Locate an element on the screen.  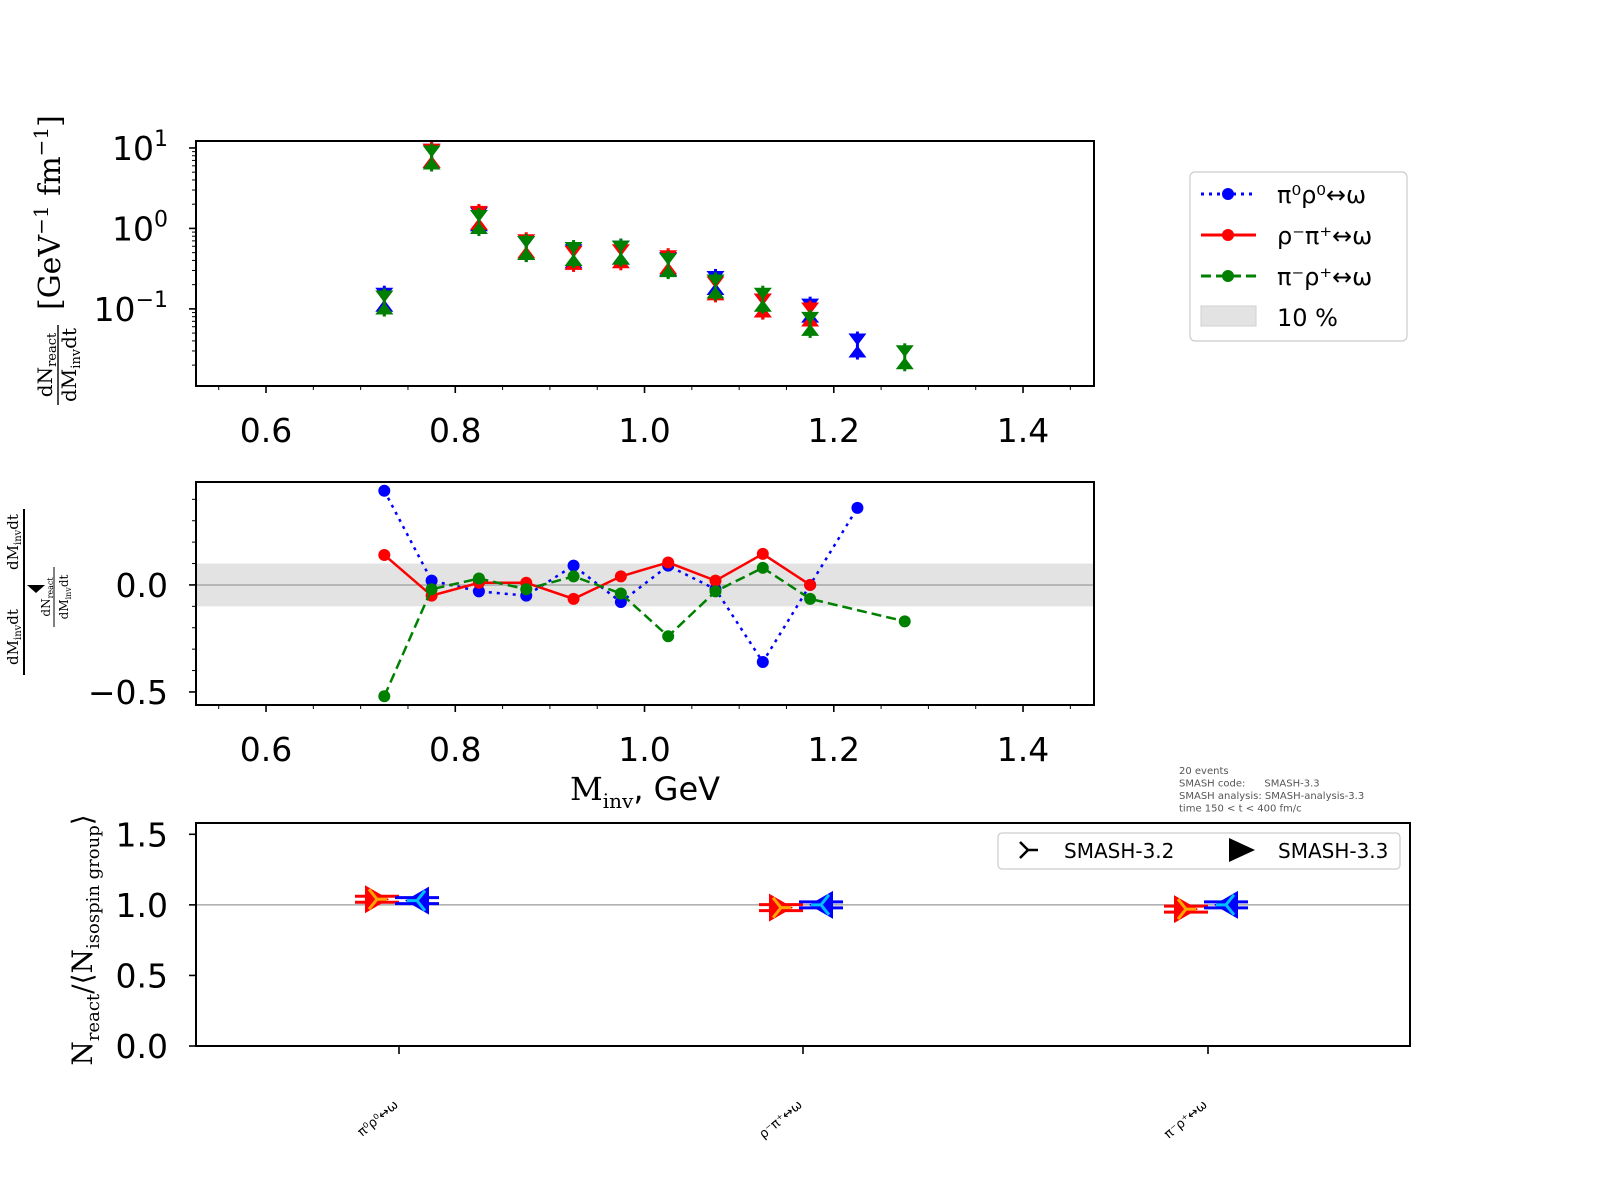
info-text-line: time 150 < t < 400 fm/c is located at coordinates (1240, 809).